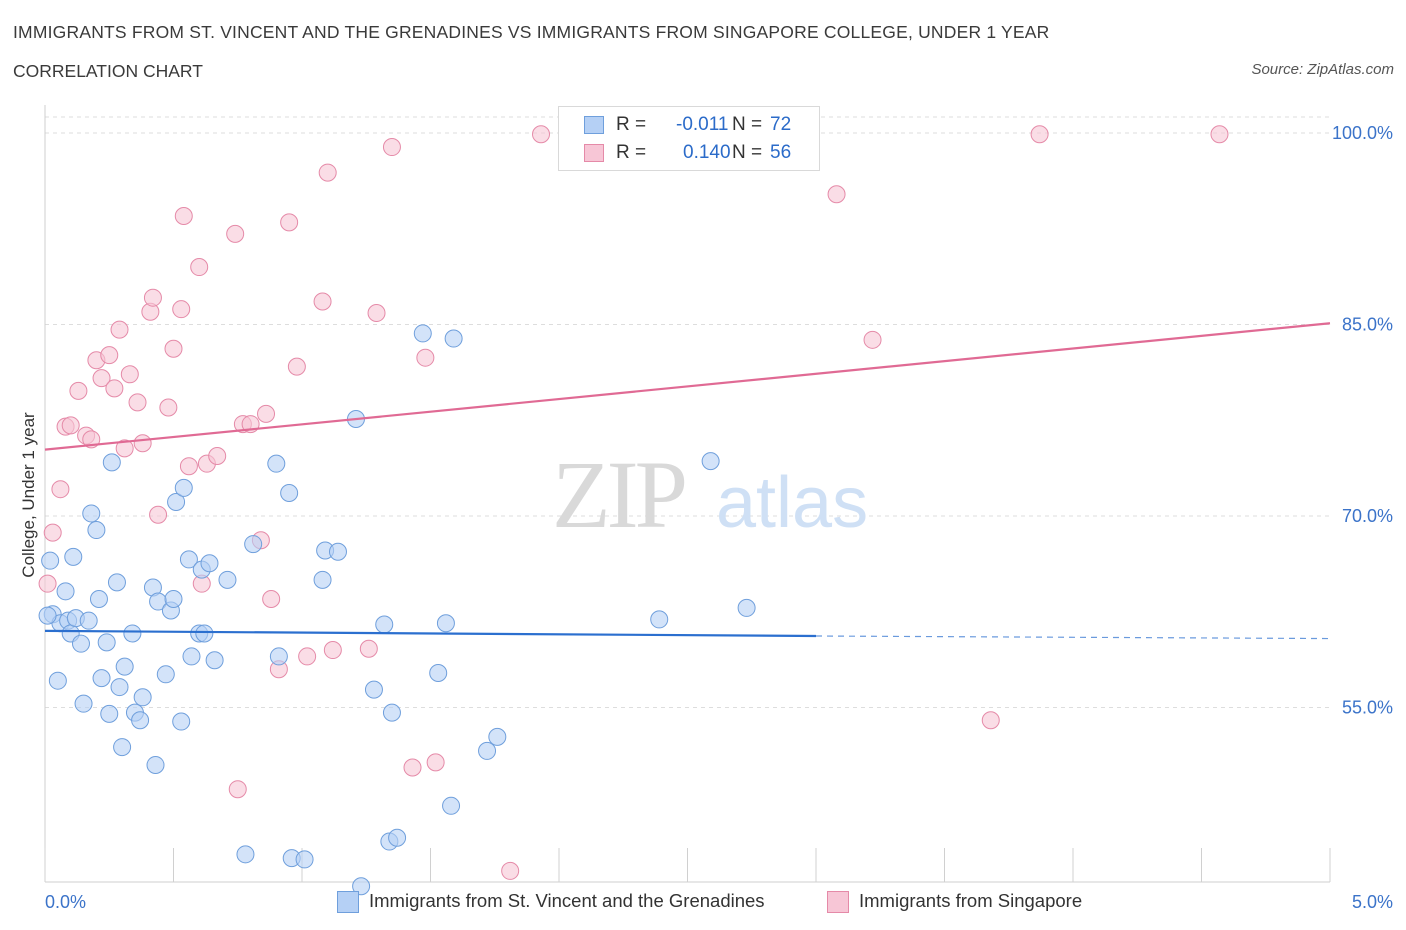 The image size is (1406, 930). Describe the element at coordinates (781, 124) in the screenshot. I see `legend-n-value-blue: 72` at that location.